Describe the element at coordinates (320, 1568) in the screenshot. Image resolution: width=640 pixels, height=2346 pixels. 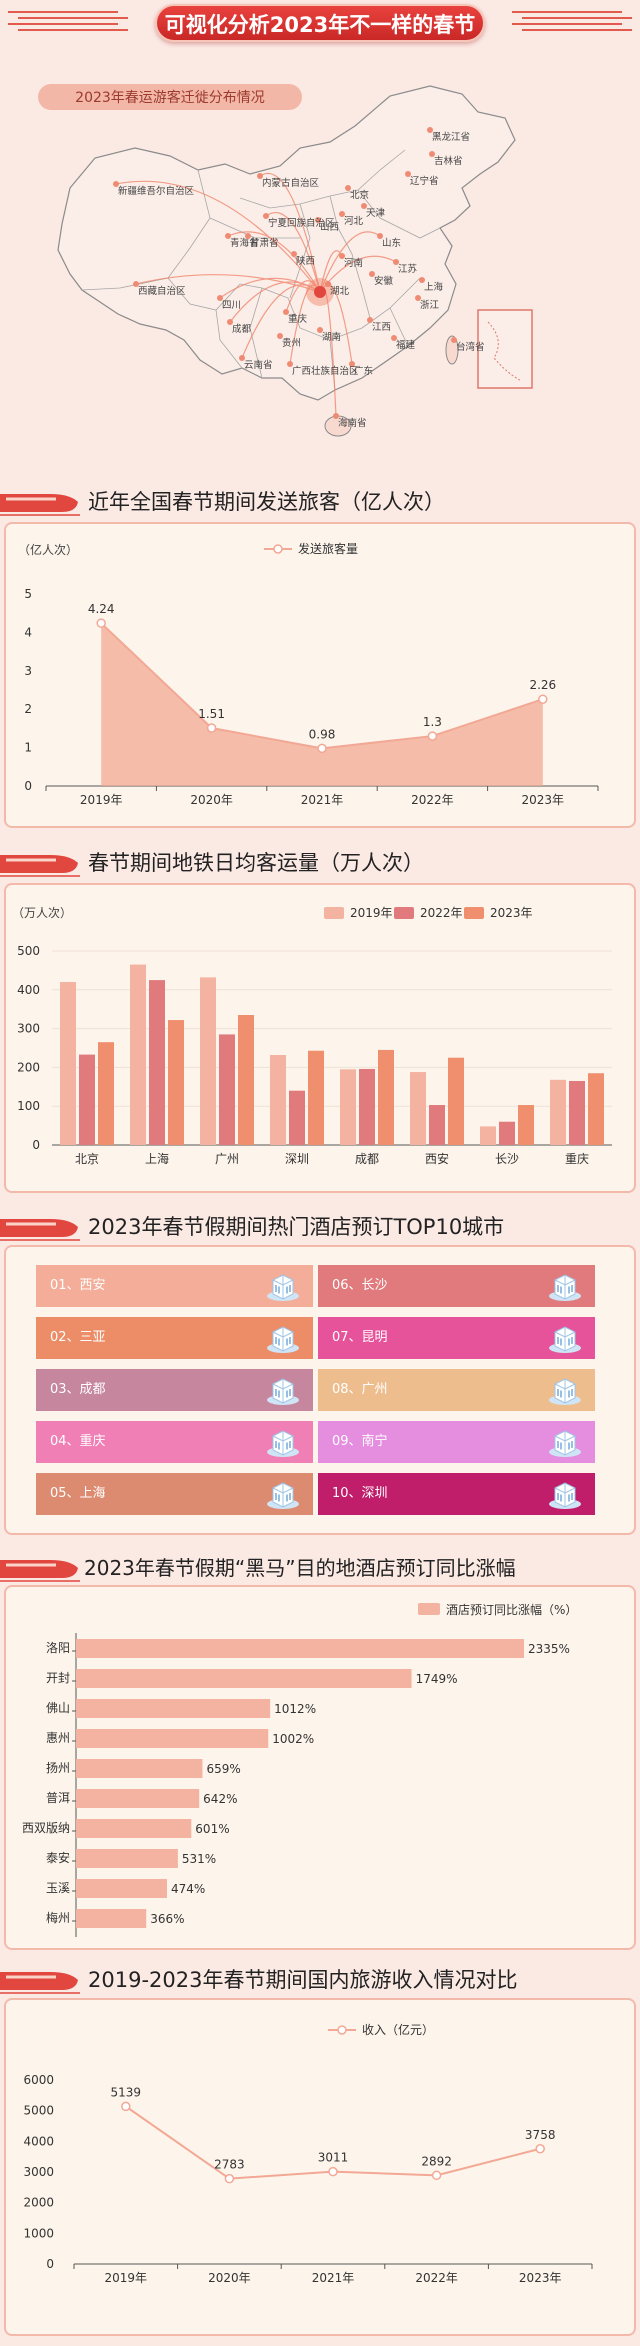
I see `section-title-darkhorse: 2023年春节假期“黑马”目的地酒店预订同比涨幅` at that location.